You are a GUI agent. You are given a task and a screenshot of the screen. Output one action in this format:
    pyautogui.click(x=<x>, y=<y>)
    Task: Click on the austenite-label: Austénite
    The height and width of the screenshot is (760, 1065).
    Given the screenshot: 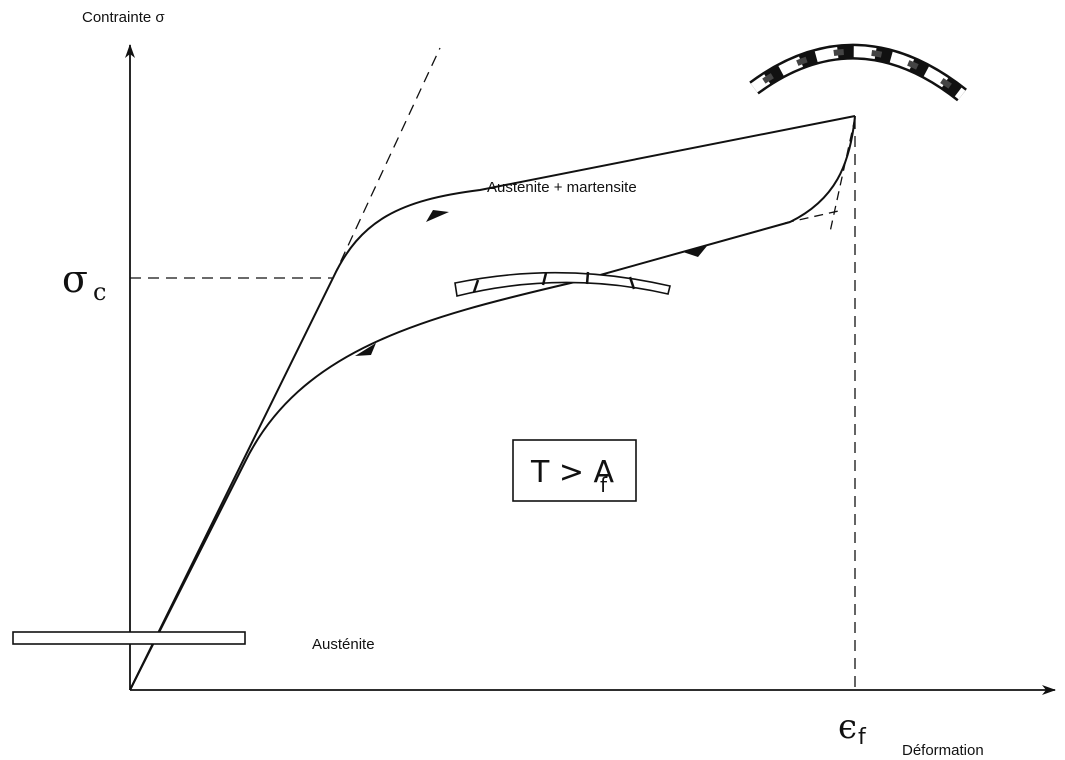 What is the action you would take?
    pyautogui.click(x=343, y=644)
    